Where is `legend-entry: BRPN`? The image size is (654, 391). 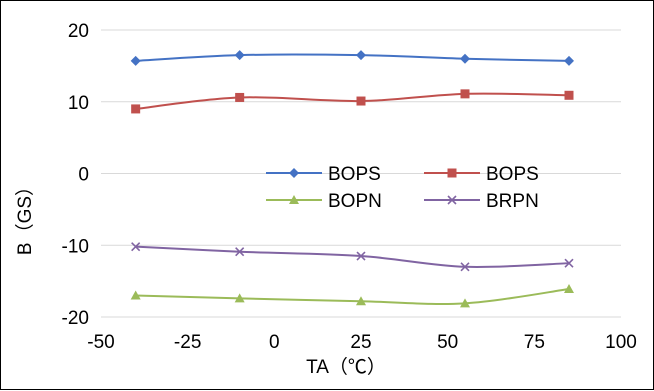
legend-entry: BRPN is located at coordinates (481, 201).